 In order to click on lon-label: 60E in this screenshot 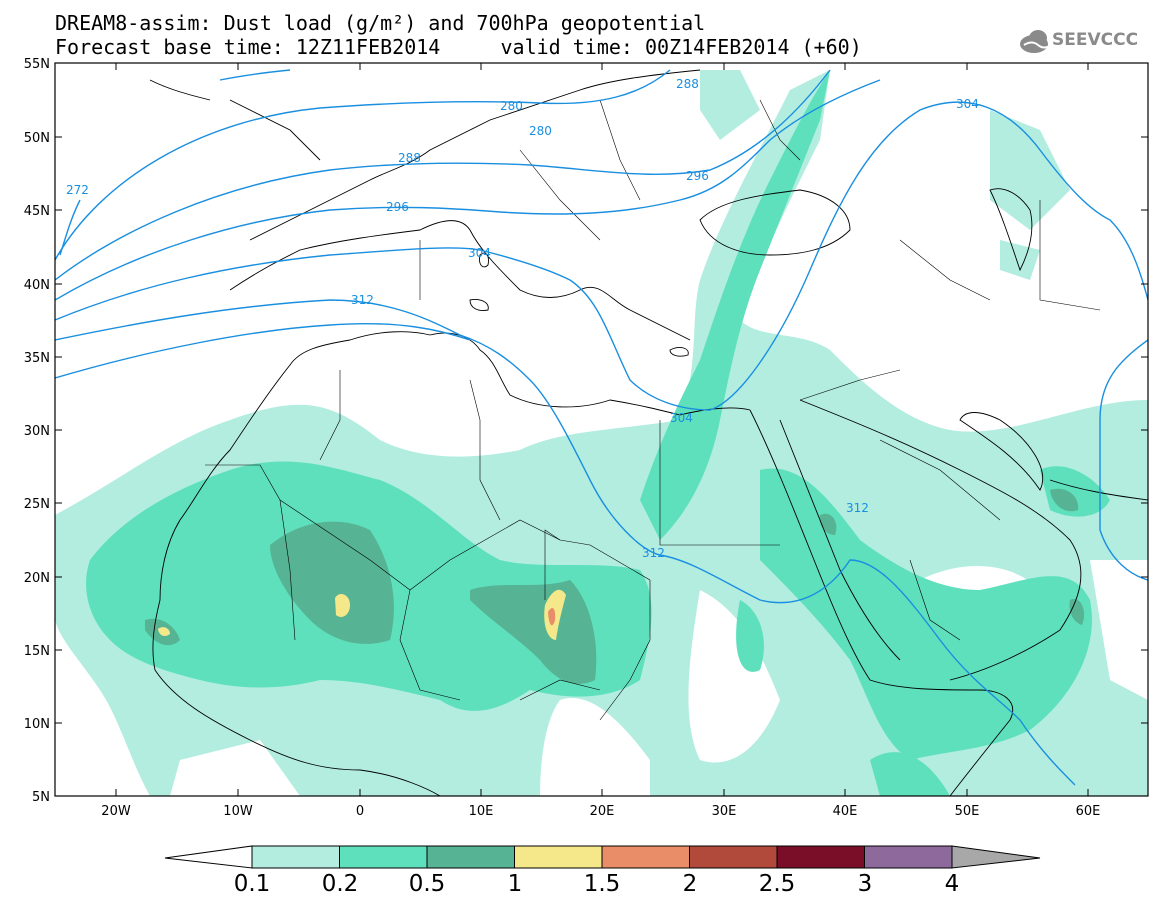, I will do `click(1088, 811)`.